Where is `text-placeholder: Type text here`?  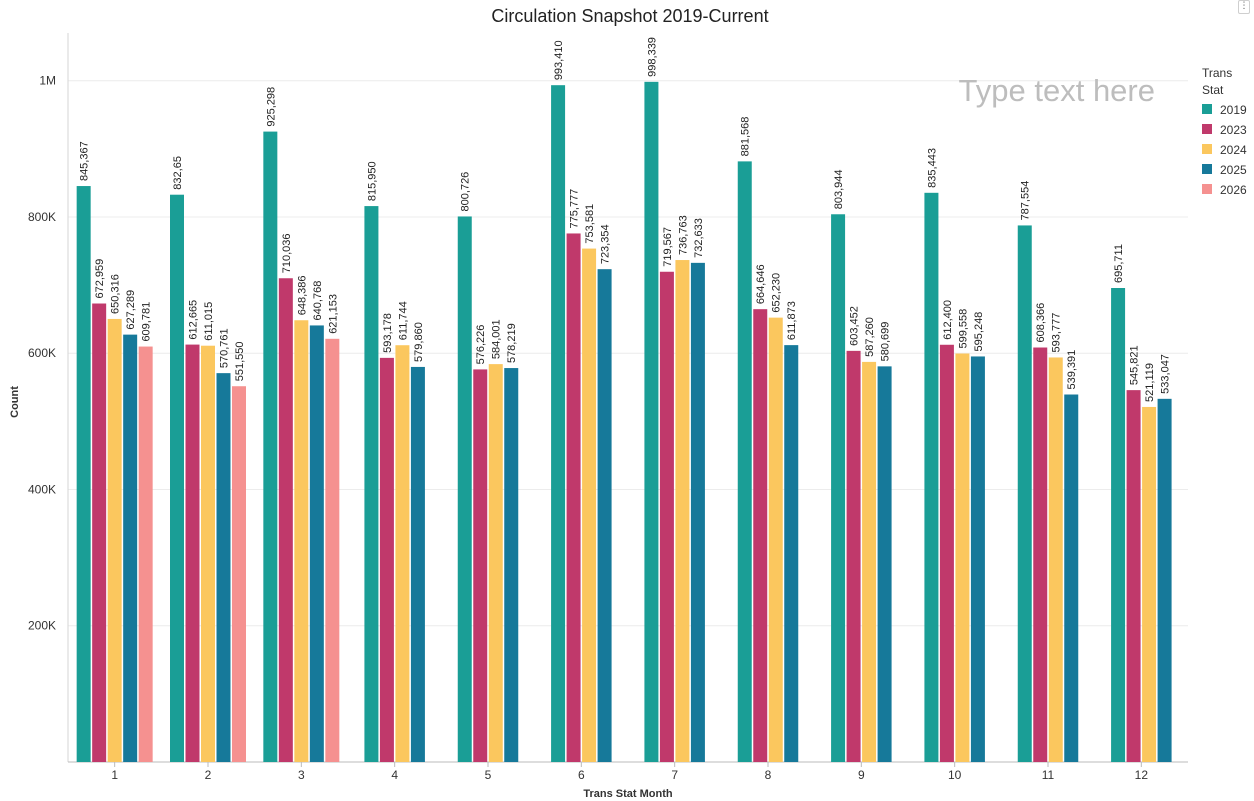
text-placeholder: Type text here is located at coordinates (1057, 90).